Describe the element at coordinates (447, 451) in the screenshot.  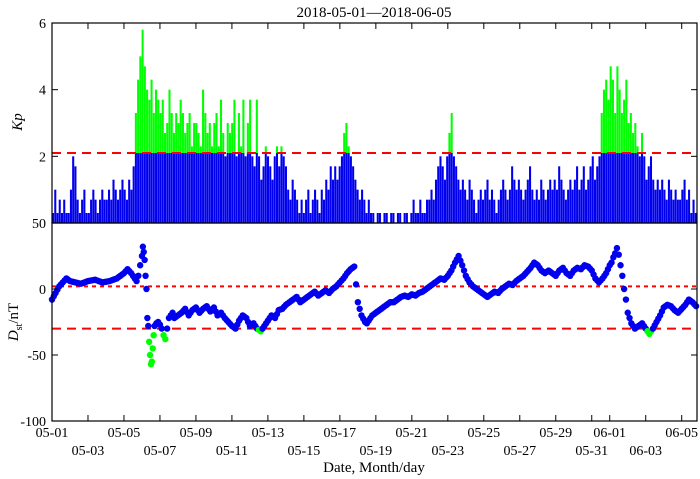
I see `x-tick-label-05-23: 05-23` at that location.